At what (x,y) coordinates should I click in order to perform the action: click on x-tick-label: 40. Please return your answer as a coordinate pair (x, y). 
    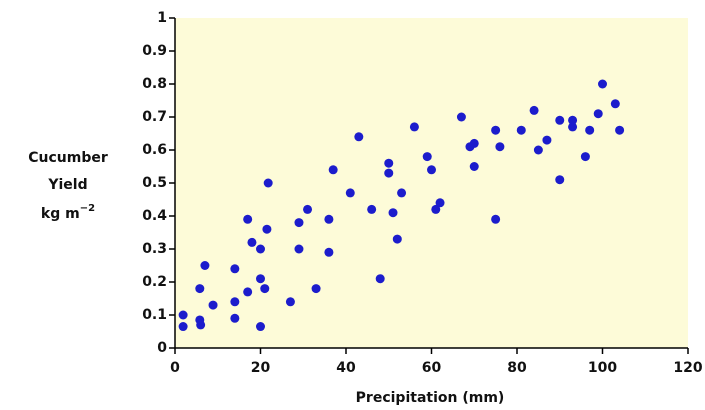
    Looking at the image, I should click on (346, 368).